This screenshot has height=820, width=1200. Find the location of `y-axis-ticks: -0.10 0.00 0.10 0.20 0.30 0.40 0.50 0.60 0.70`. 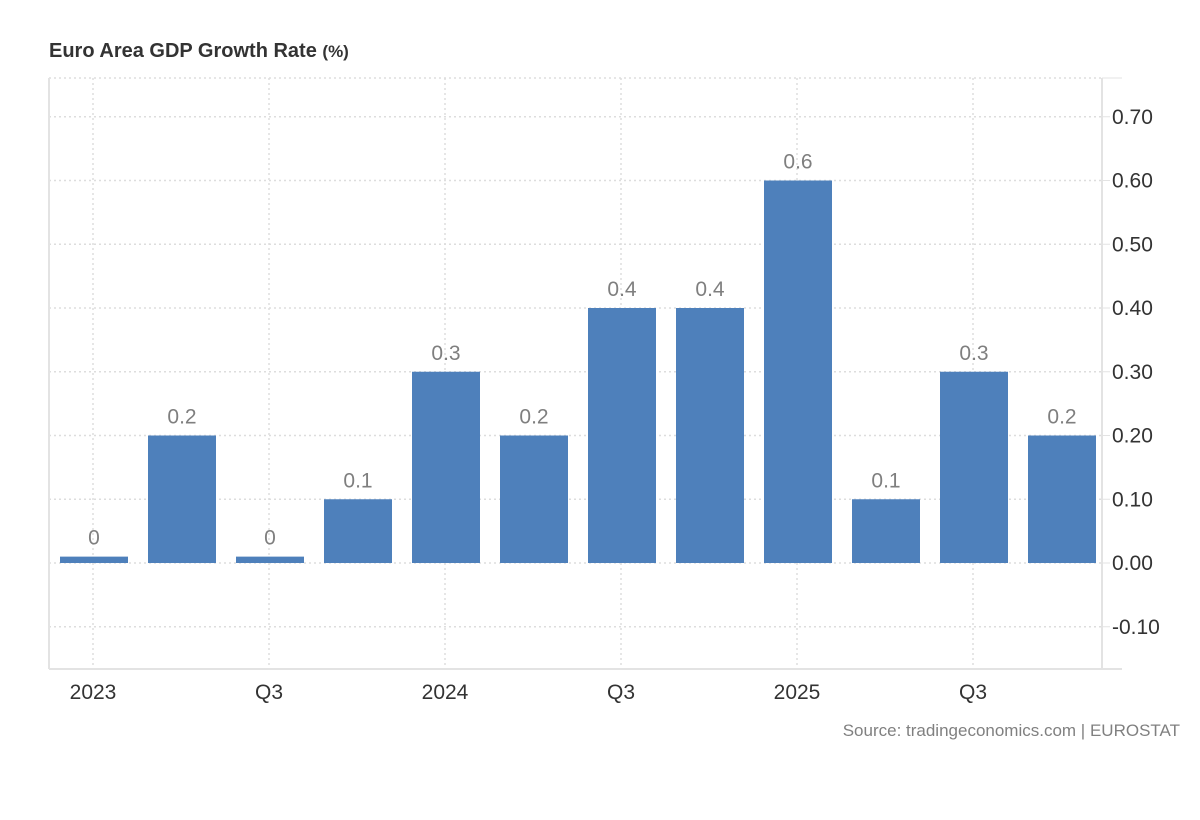

y-axis-ticks: -0.10 0.00 0.10 0.20 0.30 0.40 0.50 0.60 0.70 is located at coordinates (1131, 372).